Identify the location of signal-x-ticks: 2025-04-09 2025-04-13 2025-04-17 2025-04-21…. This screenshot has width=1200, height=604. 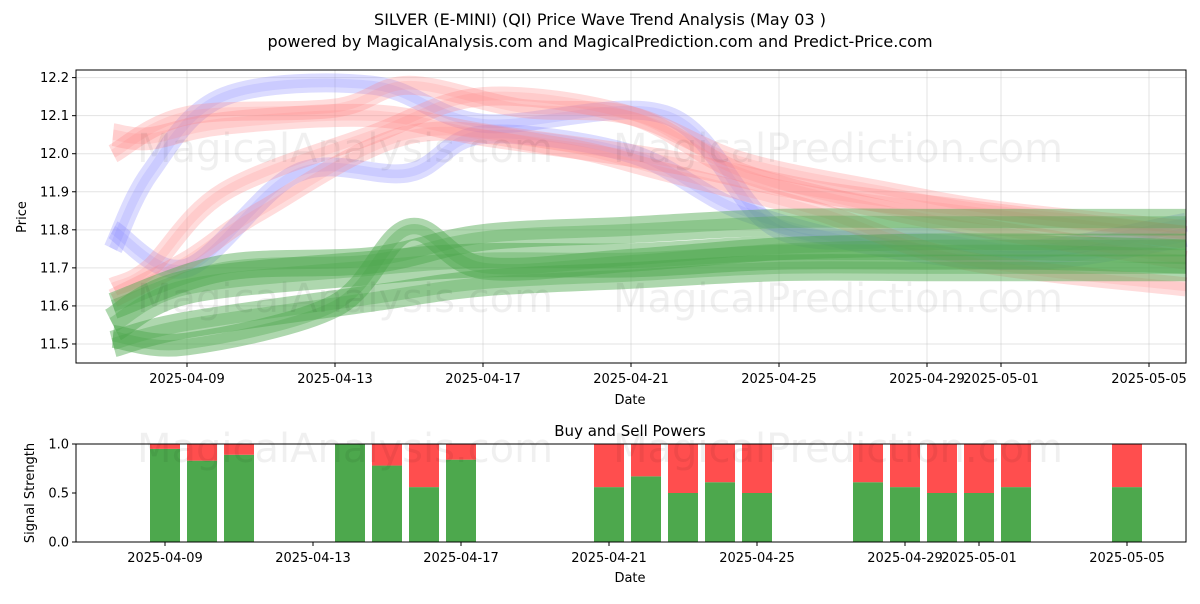
(646, 554).